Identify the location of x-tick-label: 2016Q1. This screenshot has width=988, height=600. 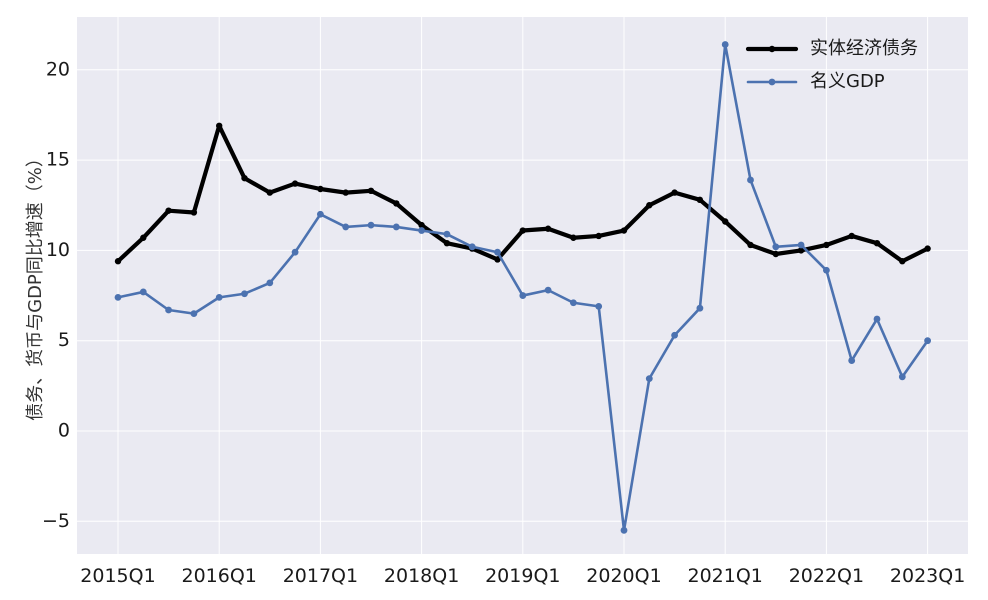
(218, 576).